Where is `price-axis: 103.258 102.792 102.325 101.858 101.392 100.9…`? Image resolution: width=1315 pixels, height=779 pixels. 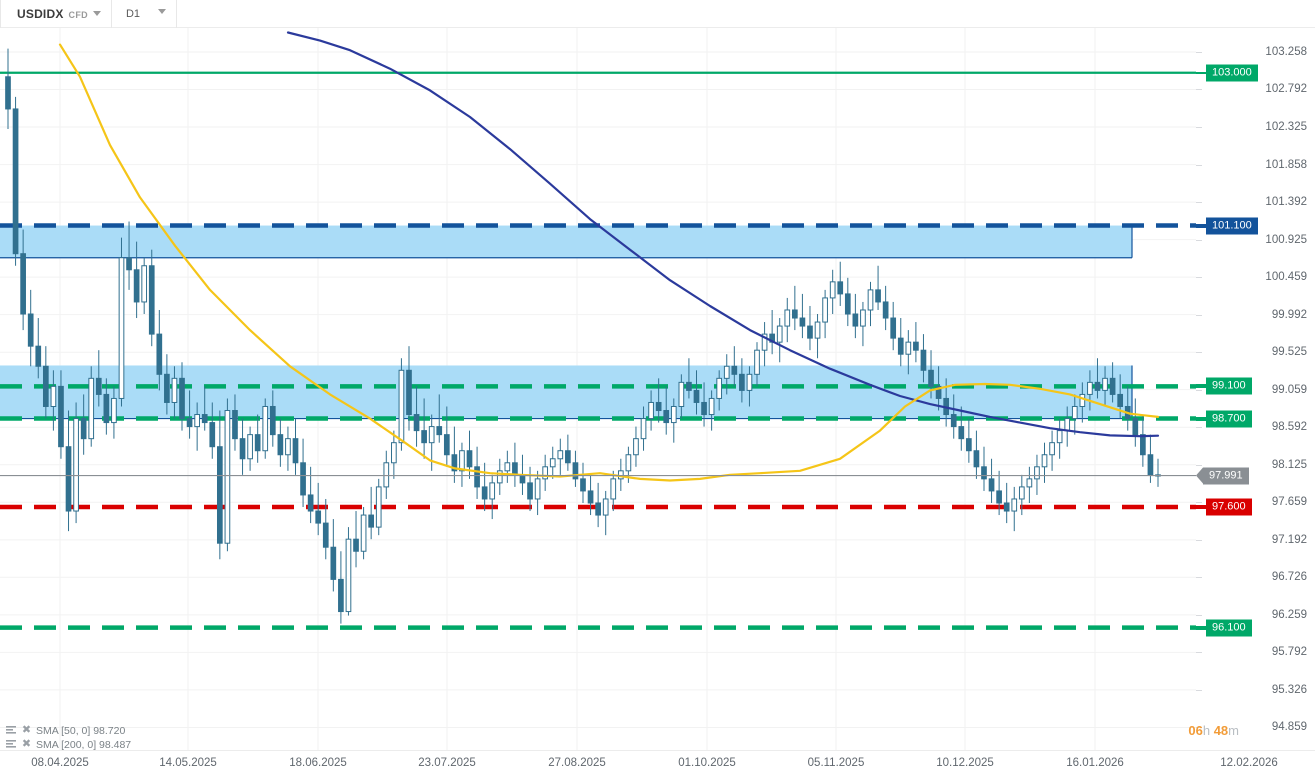 price-axis: 103.258 102.792 102.325 101.858 101.392 100.9… is located at coordinates (1255, 399).